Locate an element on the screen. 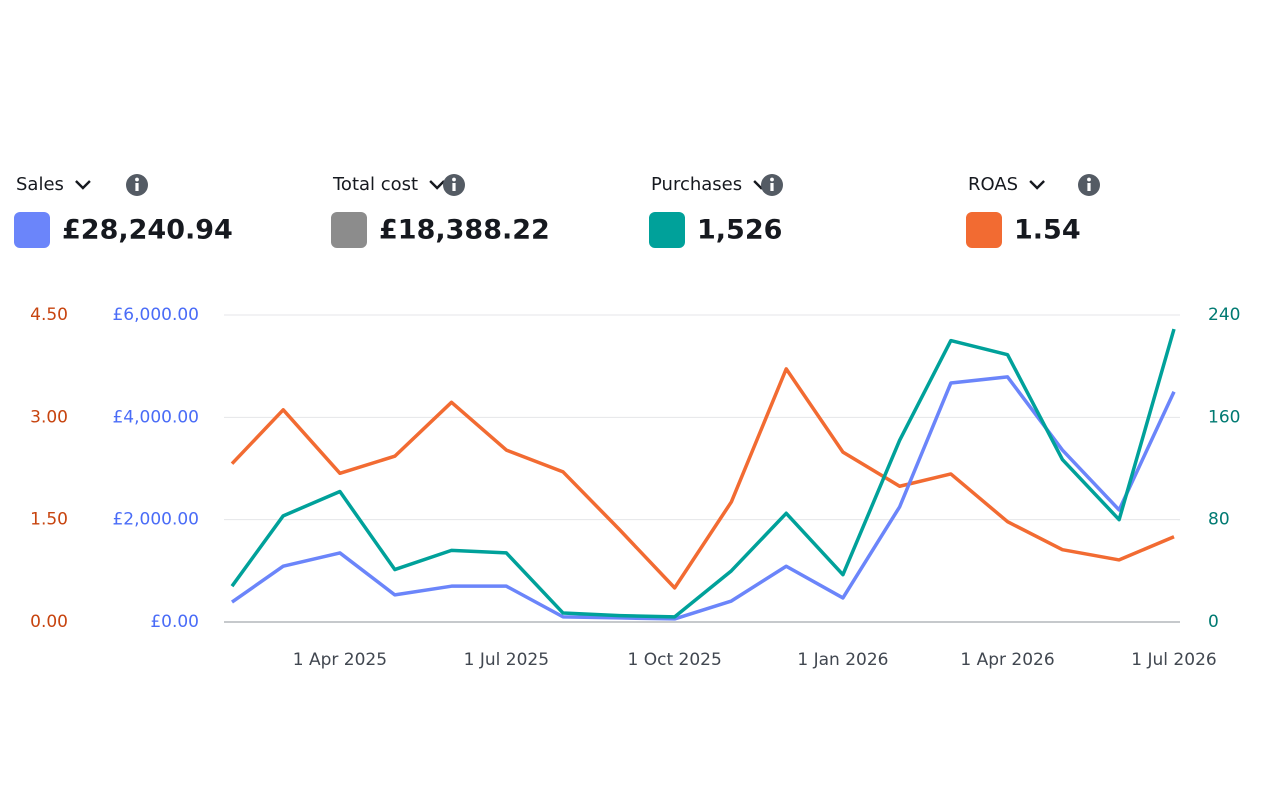 Image resolution: width=1280 pixels, height=800 pixels. metric-value: £28,240.94 is located at coordinates (147, 230).